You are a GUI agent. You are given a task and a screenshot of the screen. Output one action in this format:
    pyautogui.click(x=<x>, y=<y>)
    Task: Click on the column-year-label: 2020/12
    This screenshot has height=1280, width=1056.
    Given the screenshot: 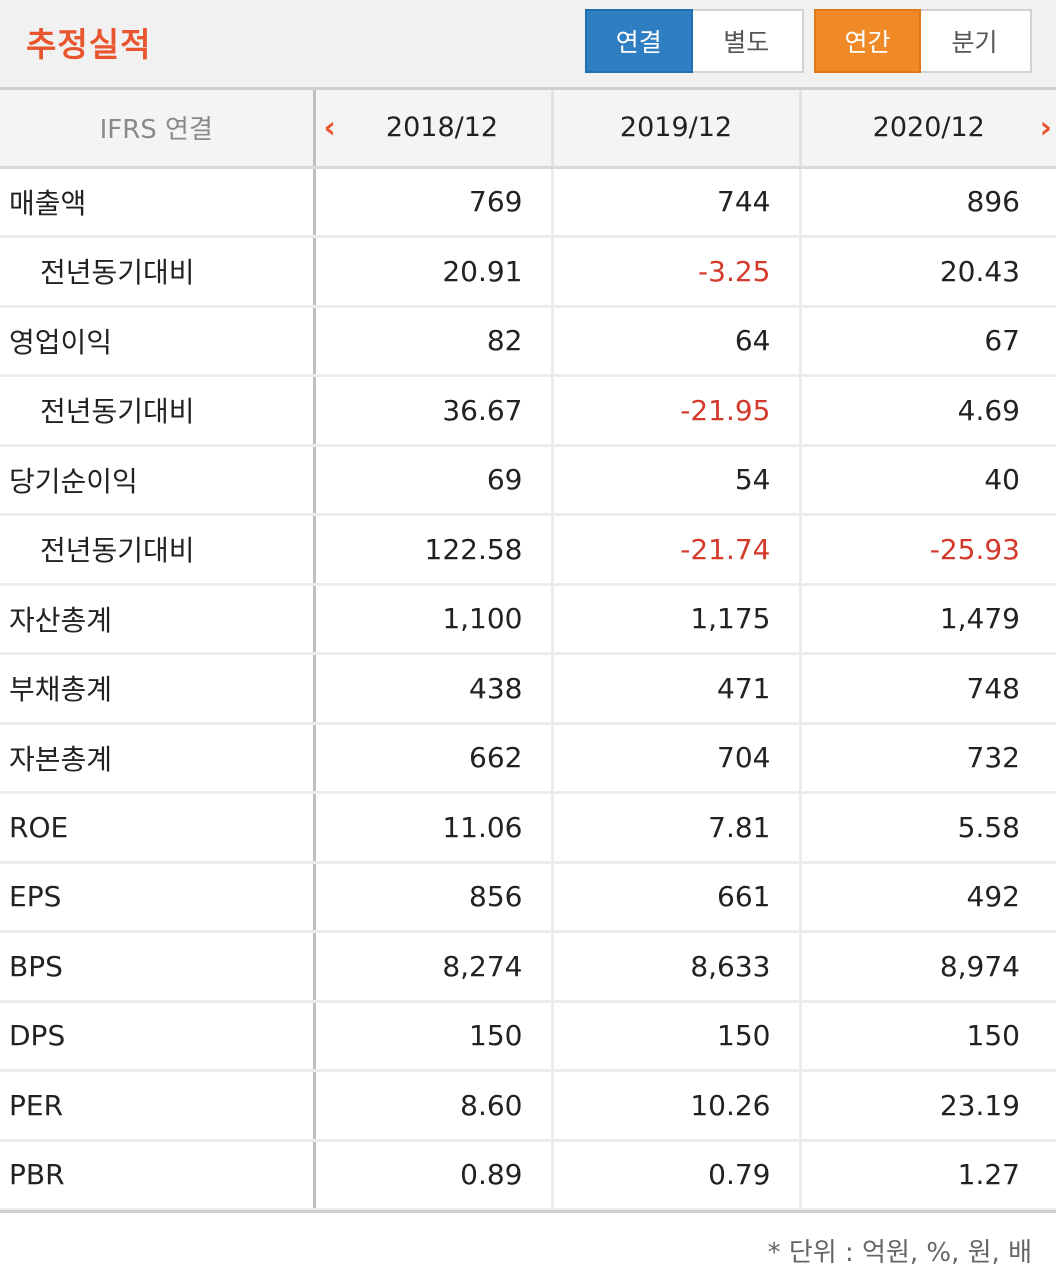 What is the action you would take?
    pyautogui.click(x=928, y=128)
    